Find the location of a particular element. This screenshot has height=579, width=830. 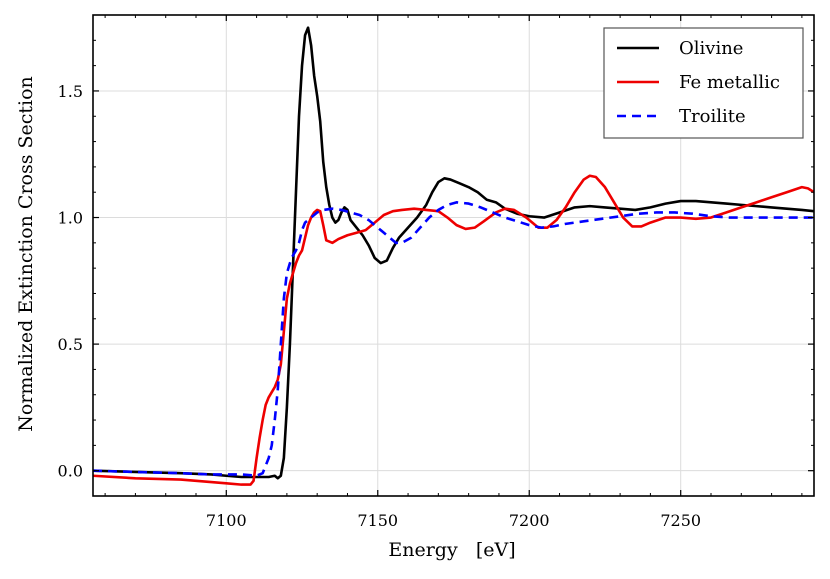

legend-label: Olivine is located at coordinates (711, 48).